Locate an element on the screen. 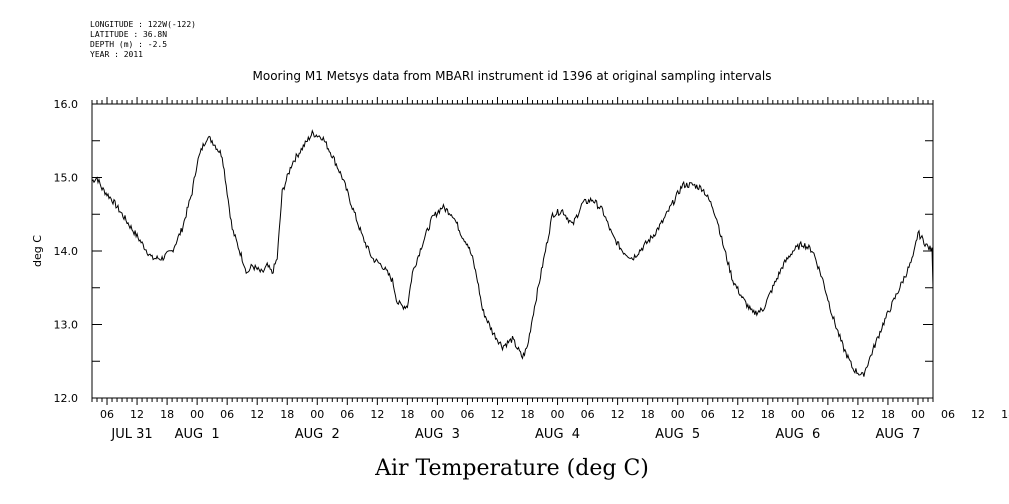  date-label: AUG 3 is located at coordinates (437, 434).